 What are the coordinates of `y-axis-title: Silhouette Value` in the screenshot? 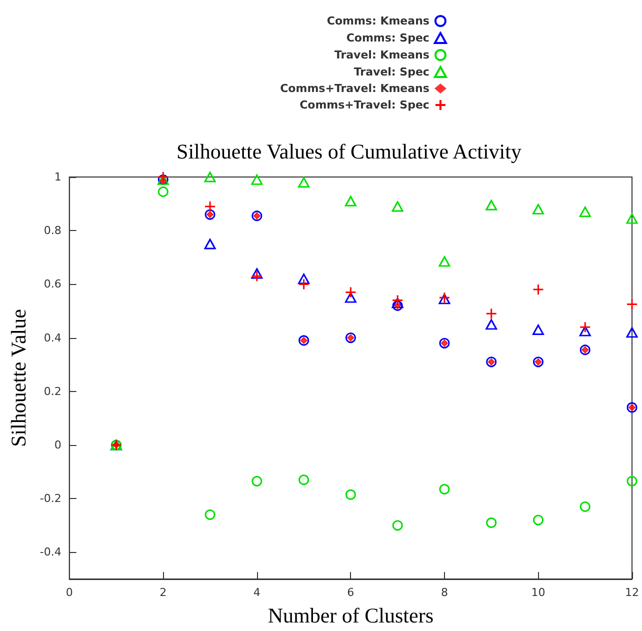 It's located at (18, 378).